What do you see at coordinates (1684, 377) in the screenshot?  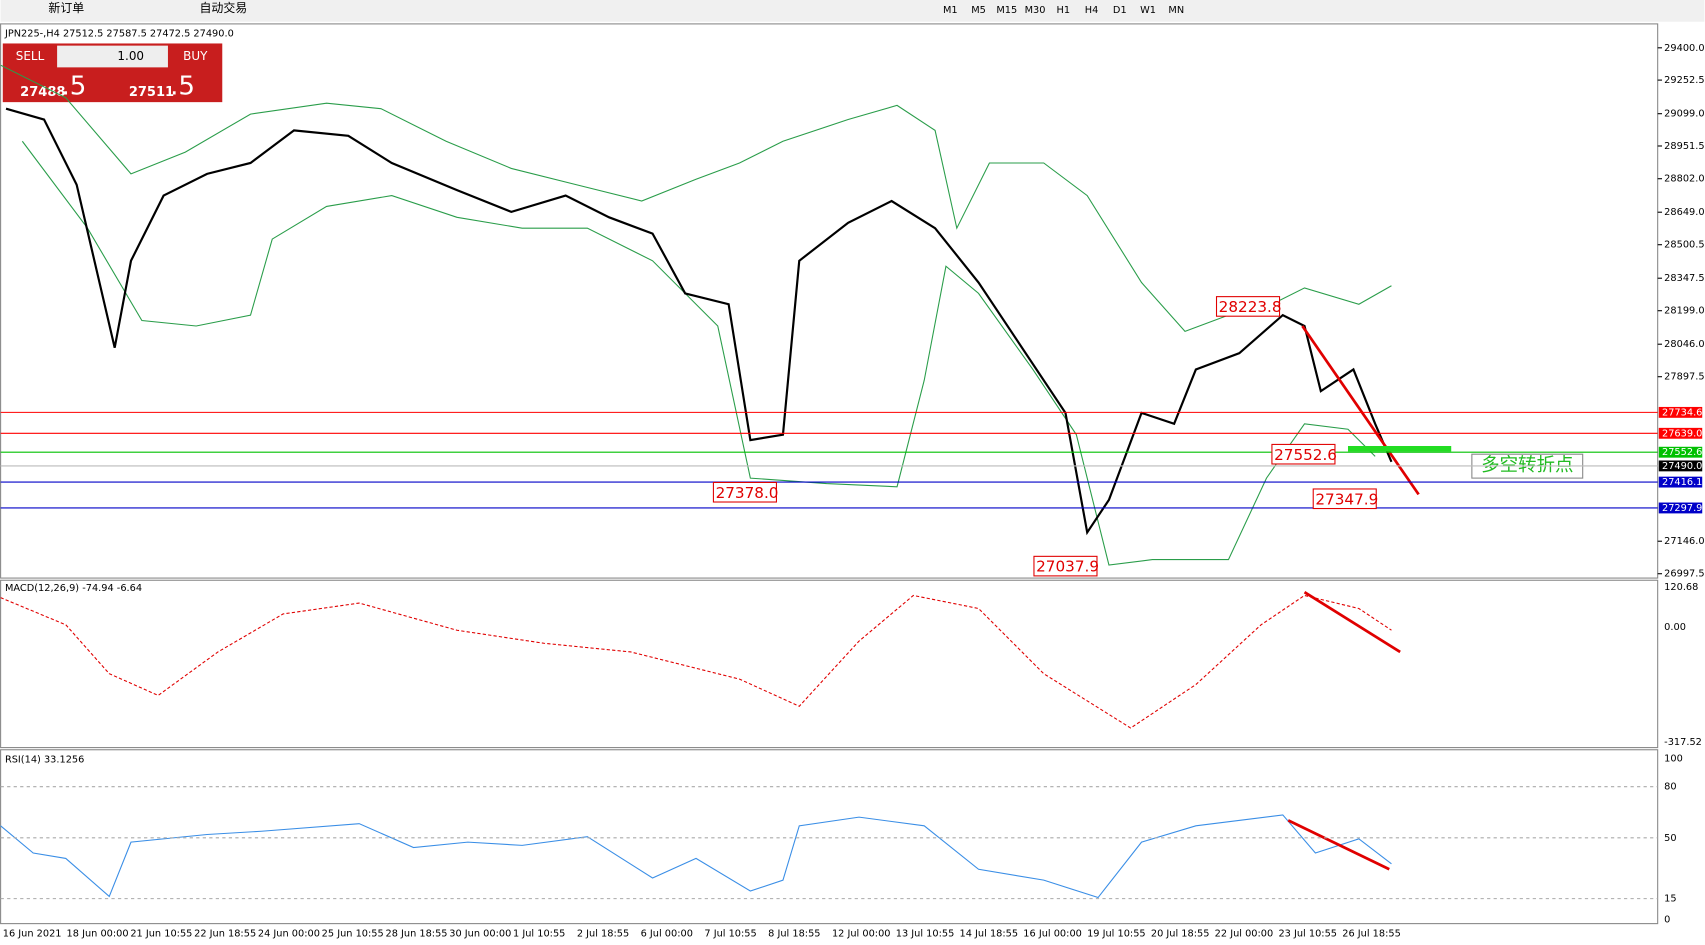 I see `price-tick-label: 27897.5` at bounding box center [1684, 377].